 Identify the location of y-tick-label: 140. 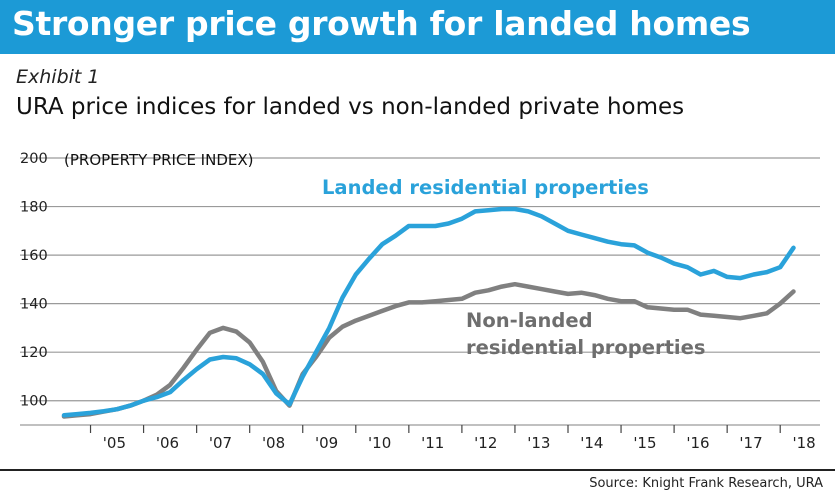
(34, 305).